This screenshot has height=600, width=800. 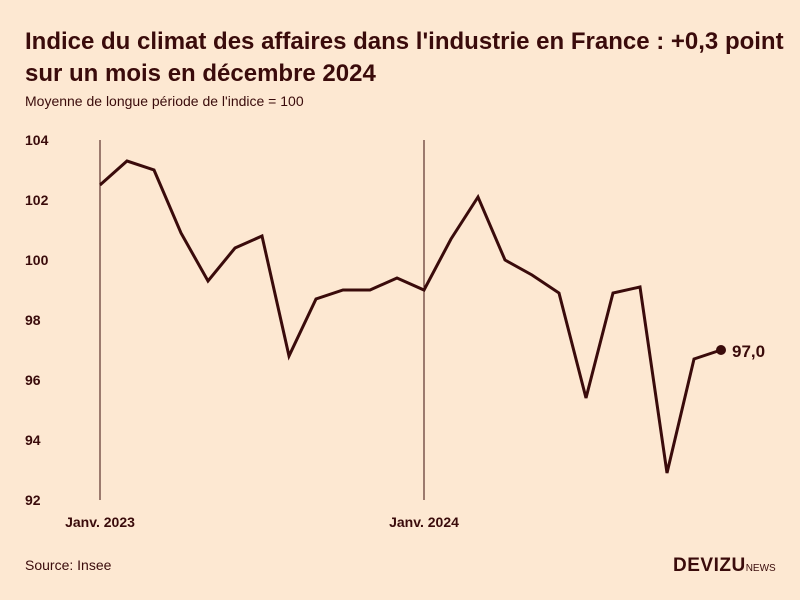 What do you see at coordinates (33, 500) in the screenshot?
I see `y-tick-label: 92` at bounding box center [33, 500].